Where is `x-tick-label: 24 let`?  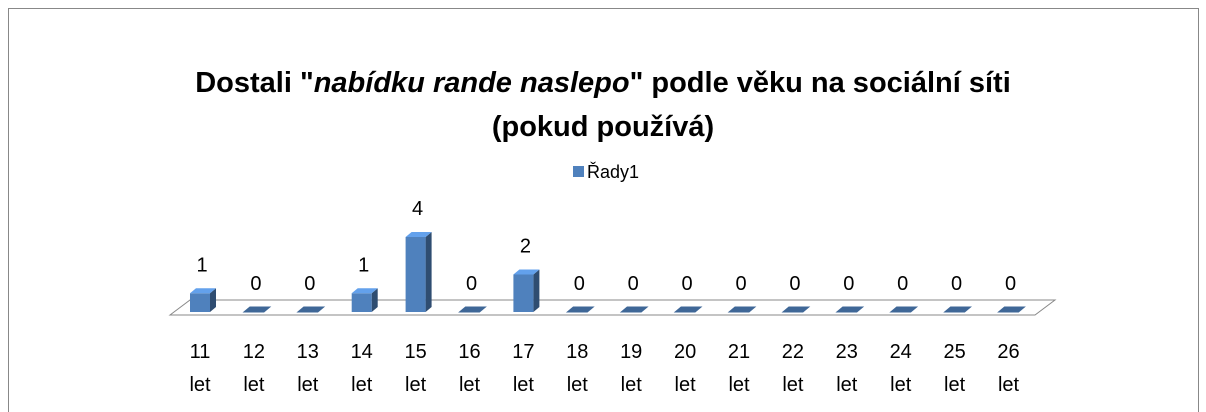 x-tick-label: 24 let is located at coordinates (900, 368).